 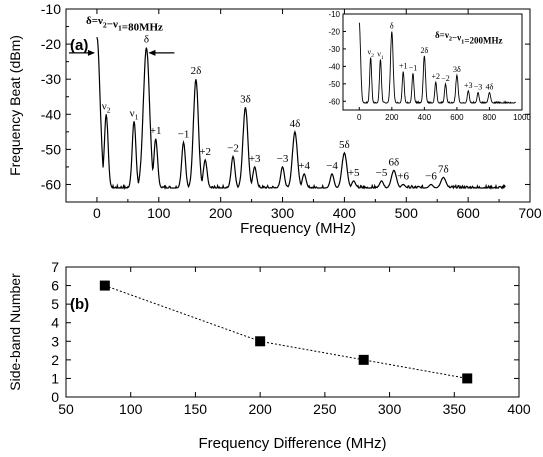 What do you see at coordinates (124, 24) in the screenshot?
I see `panel-a-delta-annotation: δ=ν2−ν1=80MHz` at bounding box center [124, 24].